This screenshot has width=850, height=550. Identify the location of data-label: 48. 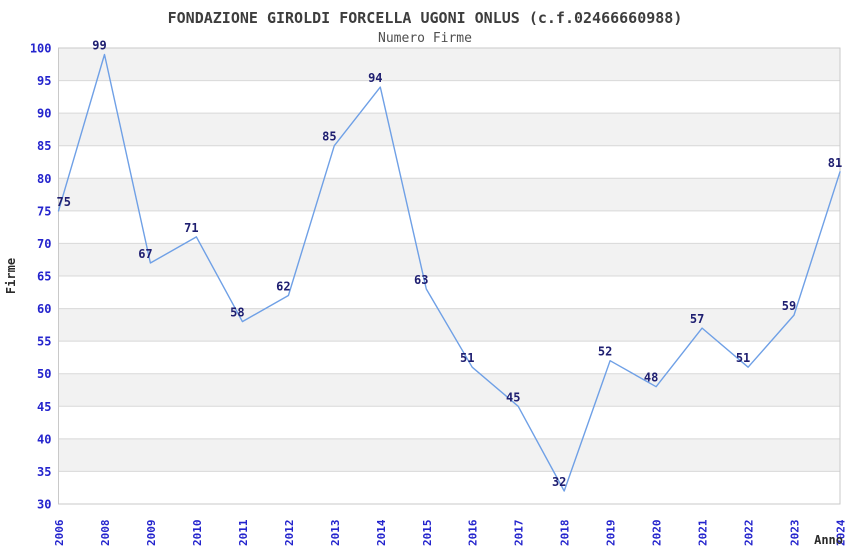
(651, 378).